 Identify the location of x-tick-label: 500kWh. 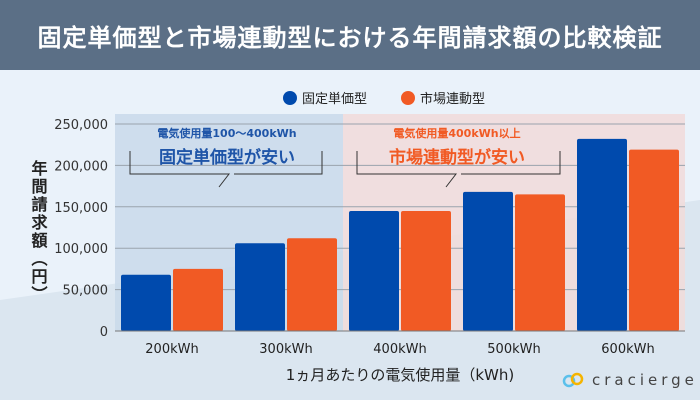
(513, 349).